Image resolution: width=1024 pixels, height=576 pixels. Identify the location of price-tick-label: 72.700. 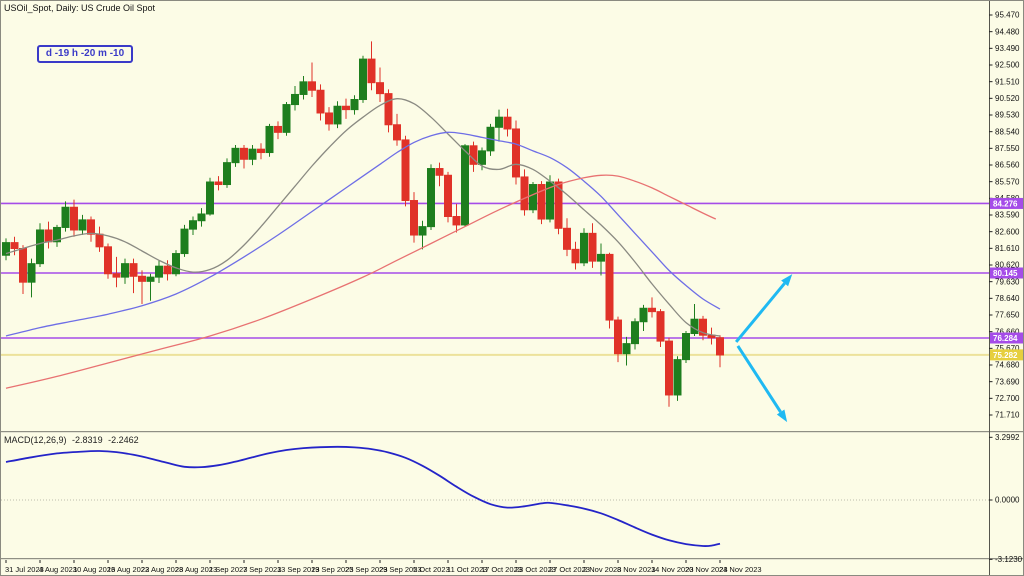
(1007, 398).